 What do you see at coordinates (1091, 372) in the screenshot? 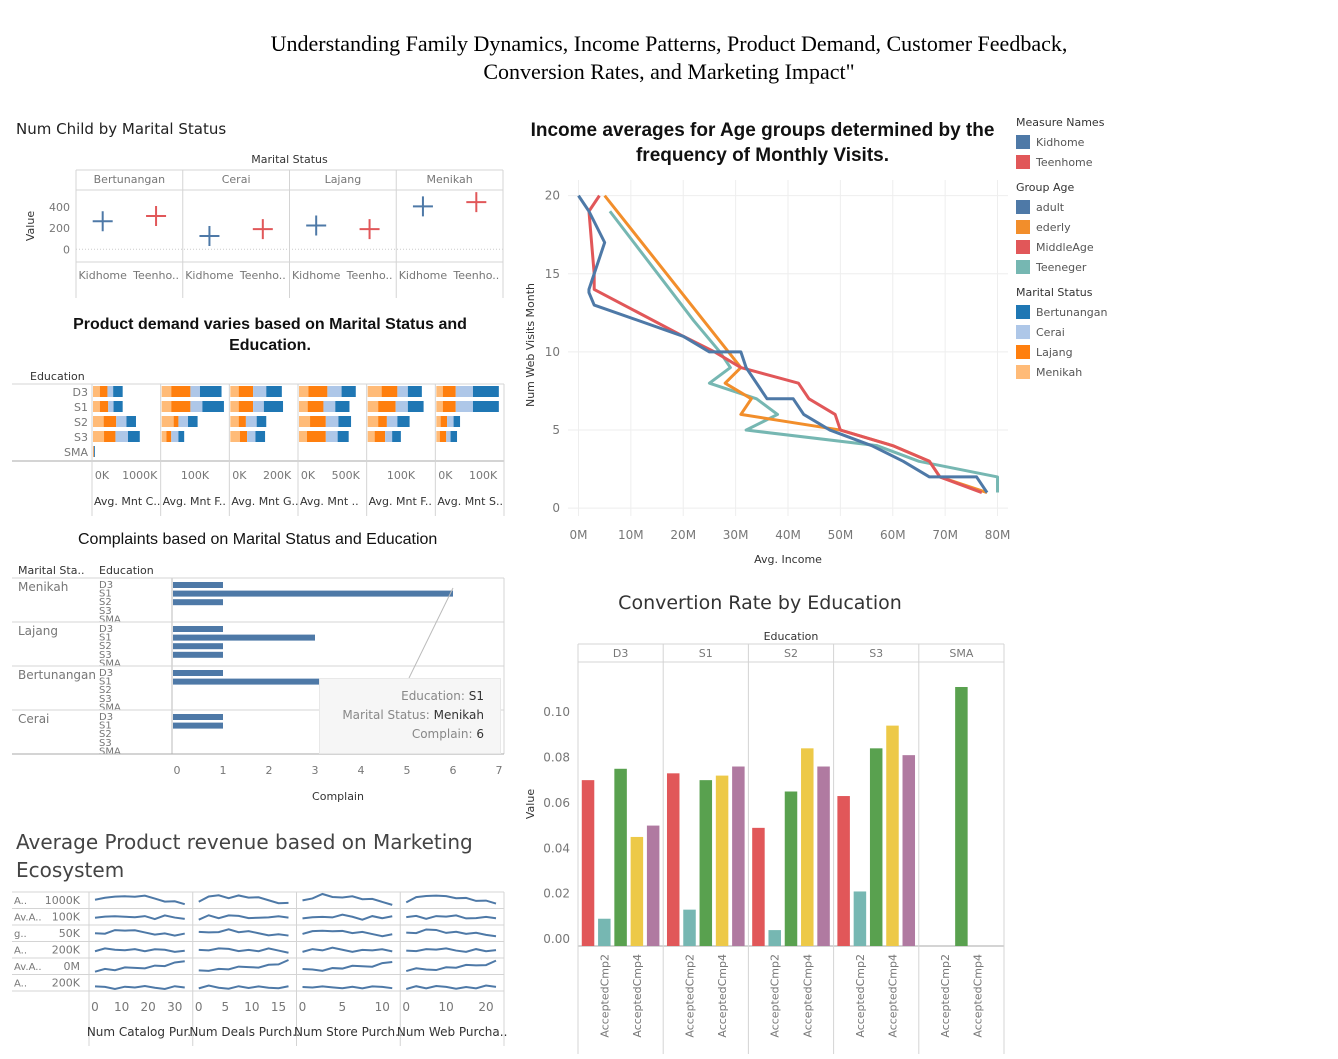
I see `legend-marital-item: Menikah` at bounding box center [1091, 372].